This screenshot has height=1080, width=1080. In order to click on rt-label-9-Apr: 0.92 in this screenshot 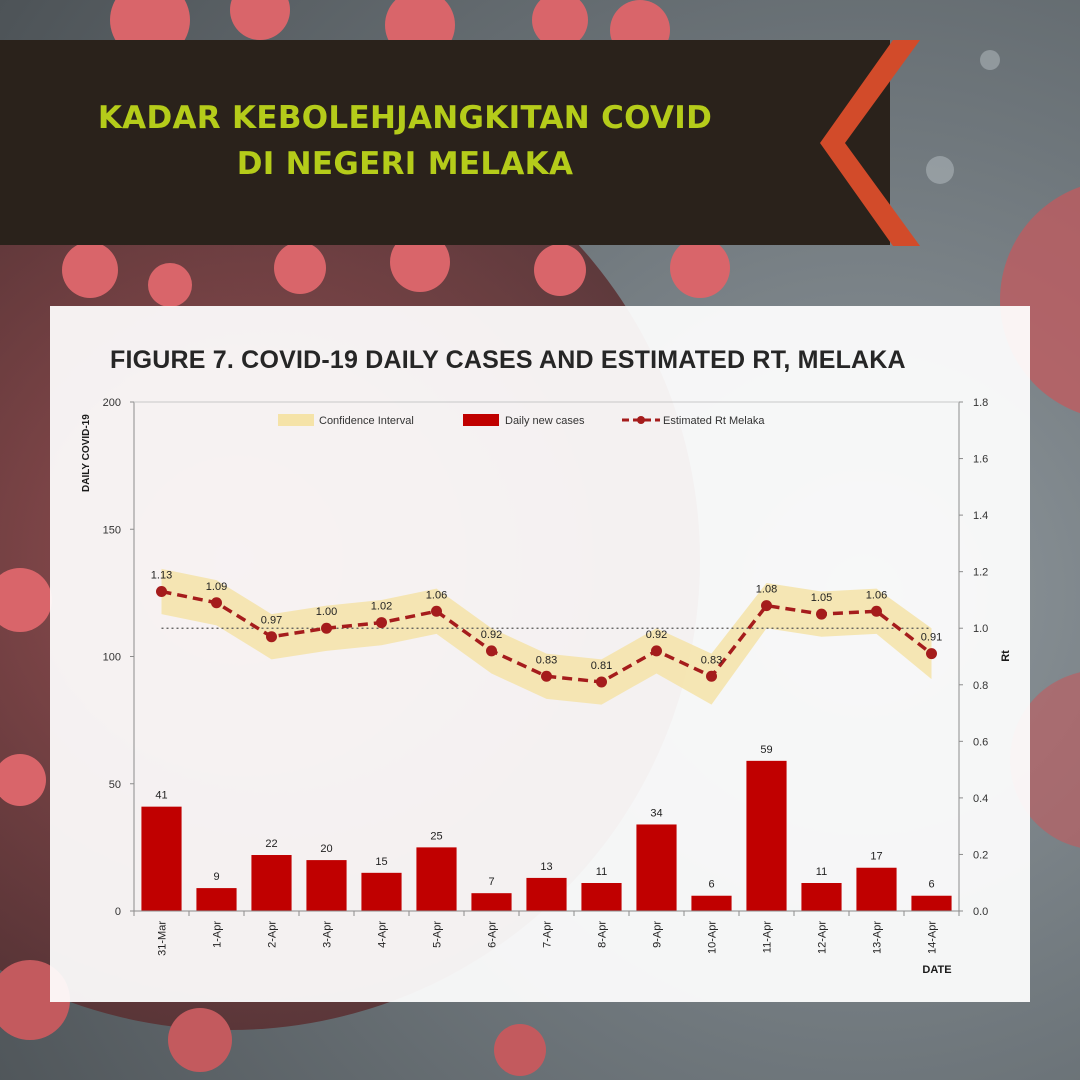, I will do `click(656, 635)`.